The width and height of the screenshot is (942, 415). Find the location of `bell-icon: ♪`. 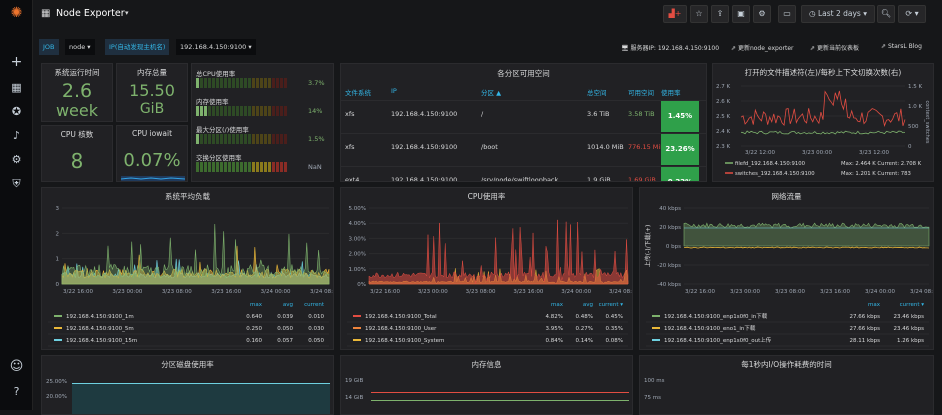

bell-icon: ♪ is located at coordinates (16, 135).